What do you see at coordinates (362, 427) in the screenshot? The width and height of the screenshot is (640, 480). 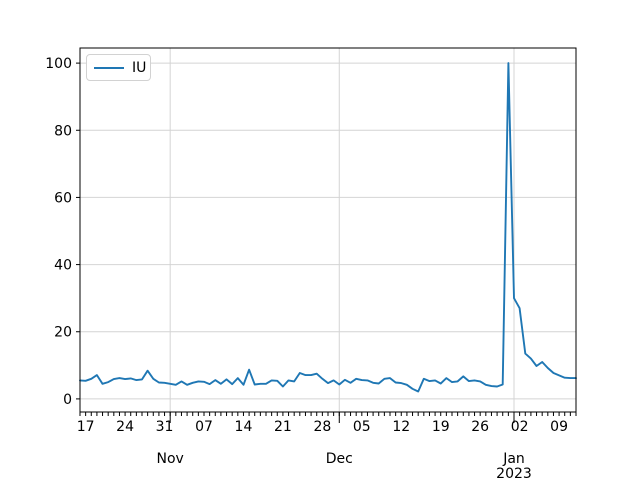 I see `x-tick-label: 05` at bounding box center [362, 427].